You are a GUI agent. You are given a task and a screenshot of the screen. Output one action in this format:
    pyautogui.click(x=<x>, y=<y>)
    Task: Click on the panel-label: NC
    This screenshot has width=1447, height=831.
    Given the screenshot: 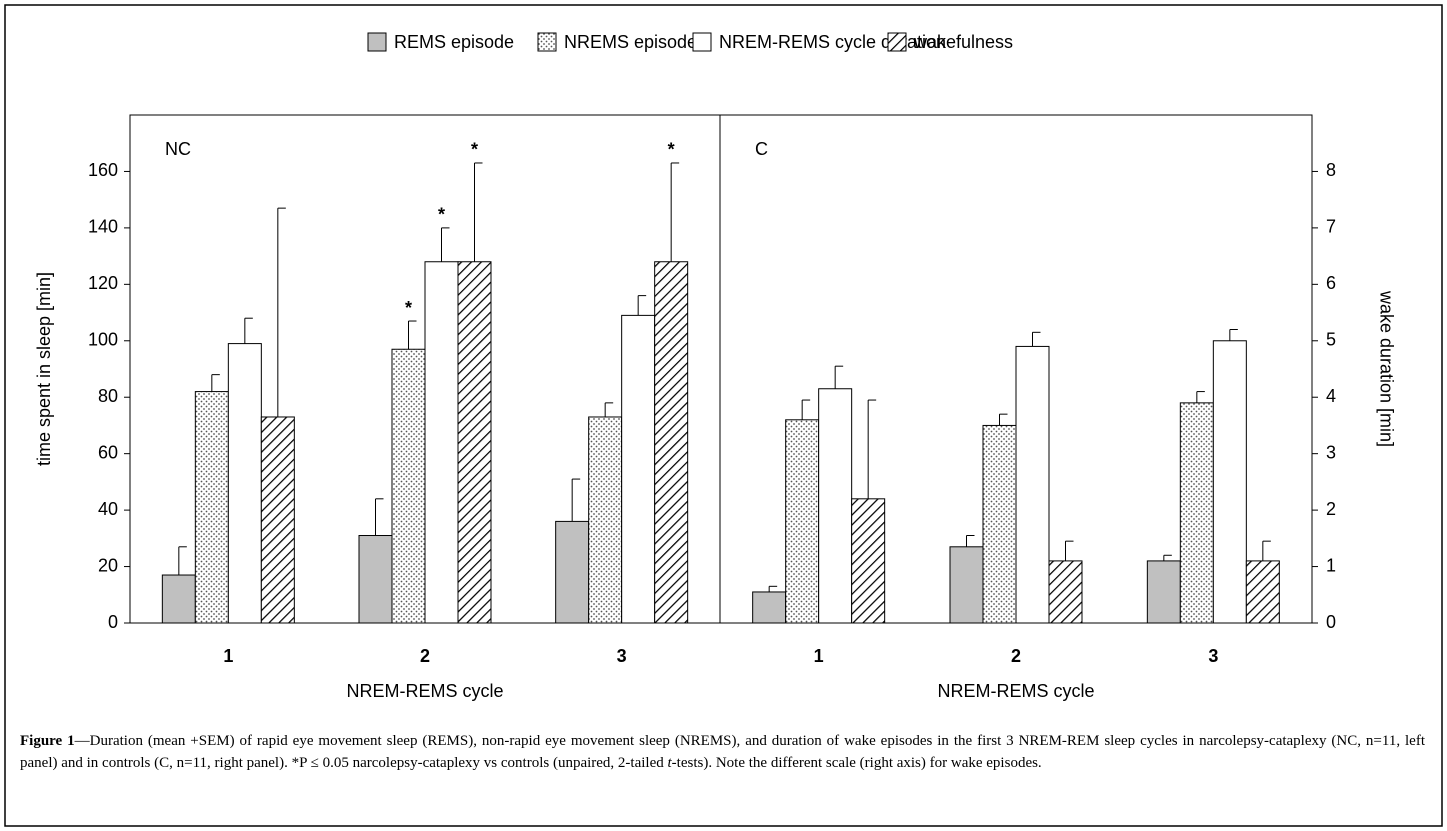 What is the action you would take?
    pyautogui.click(x=178, y=149)
    